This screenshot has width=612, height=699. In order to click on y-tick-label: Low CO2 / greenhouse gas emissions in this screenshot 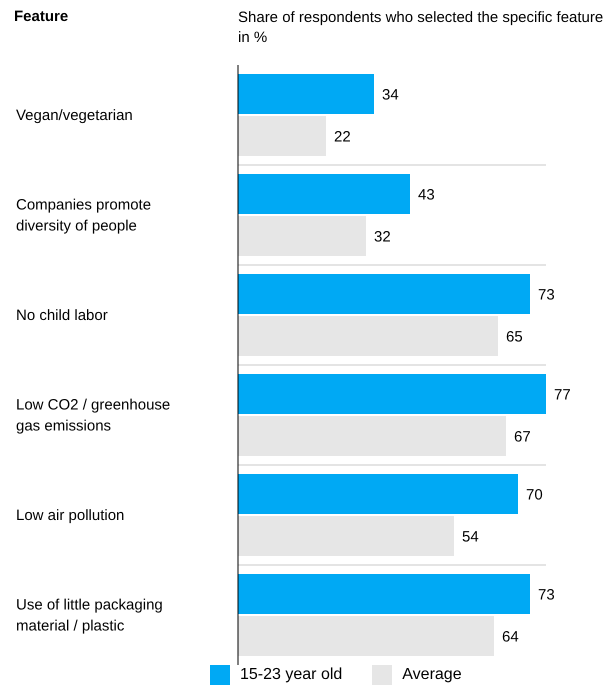, I will do `click(93, 415)`.